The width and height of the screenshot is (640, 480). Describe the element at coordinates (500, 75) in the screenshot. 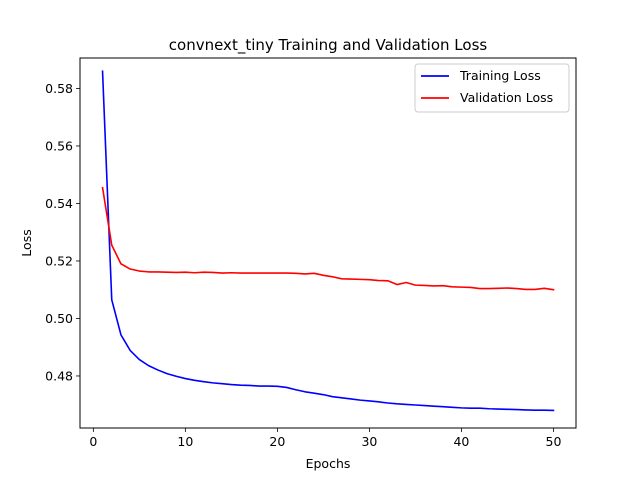

I see `legend-label-training-loss: Training Loss` at that location.